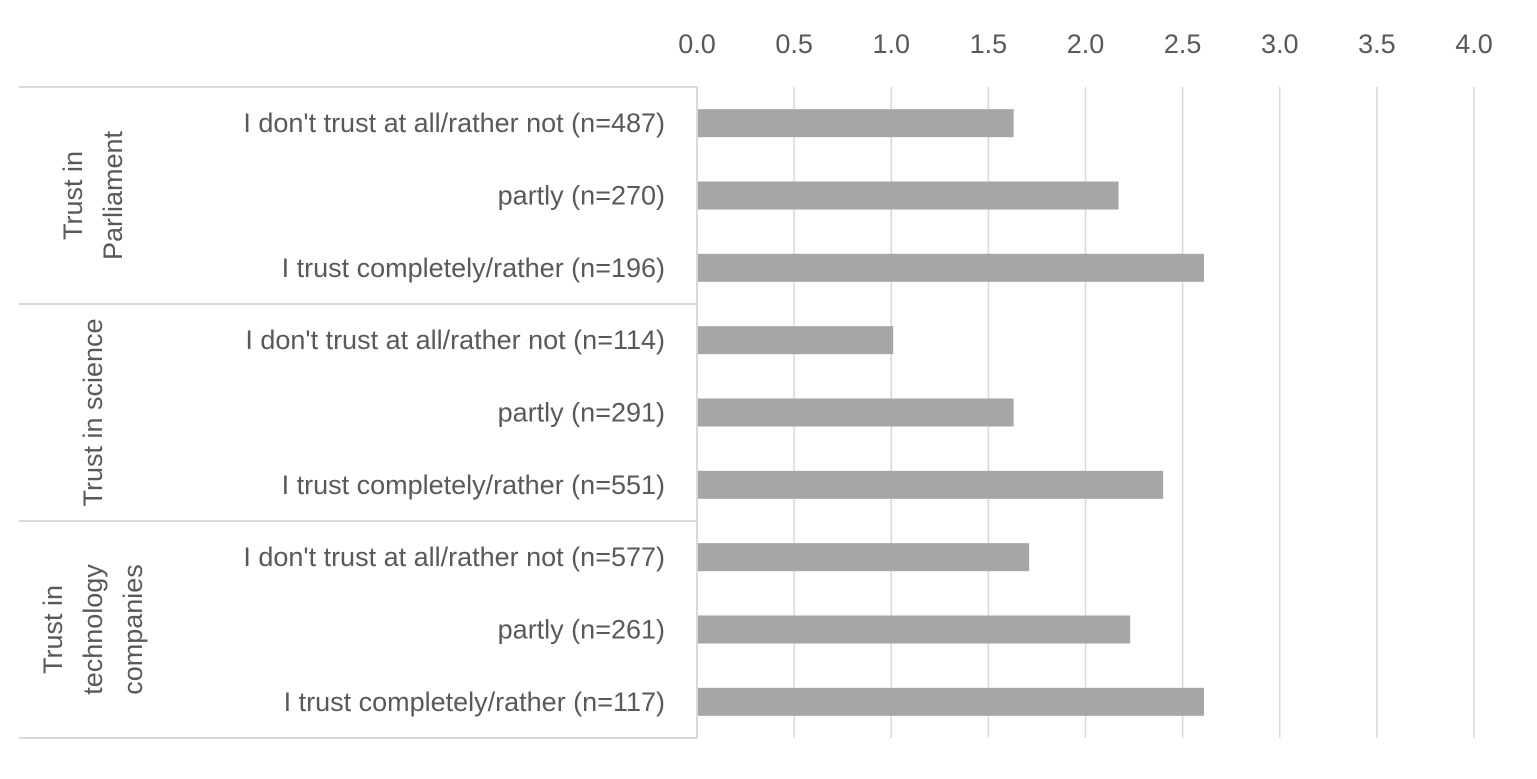 The image size is (1537, 779). Describe the element at coordinates (1474, 44) in the screenshot. I see `x-tick-label: 4.0` at that location.